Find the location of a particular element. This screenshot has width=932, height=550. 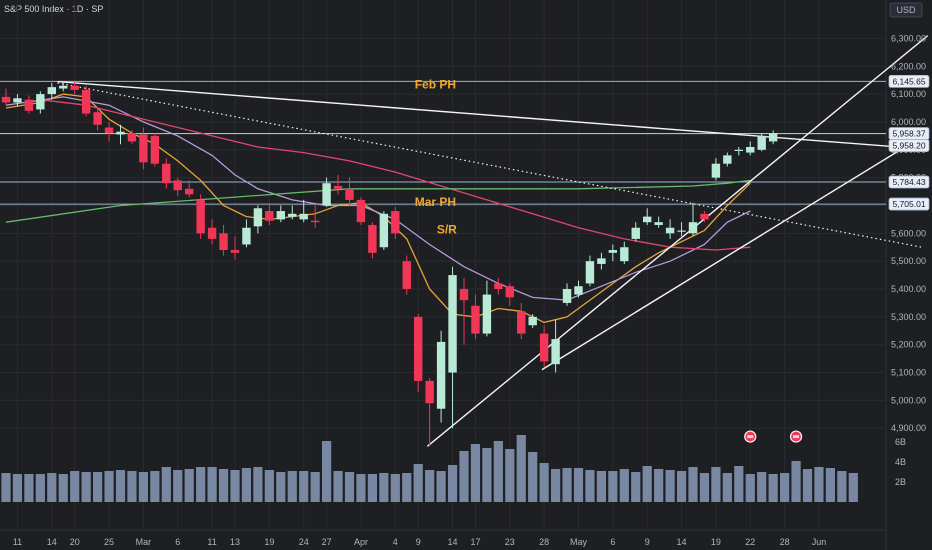

currency-label: USD is located at coordinates (906, 10).